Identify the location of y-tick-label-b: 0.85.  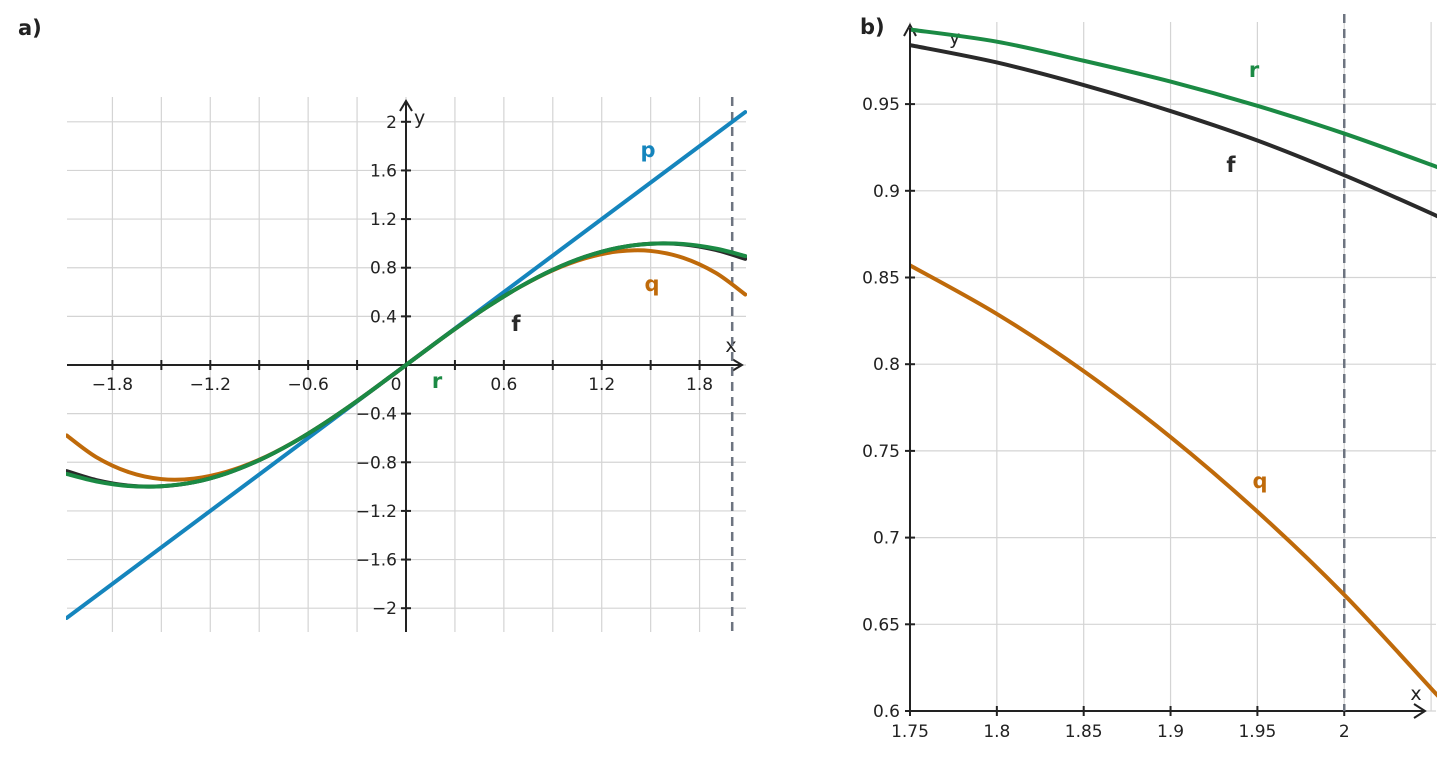
(881, 279).